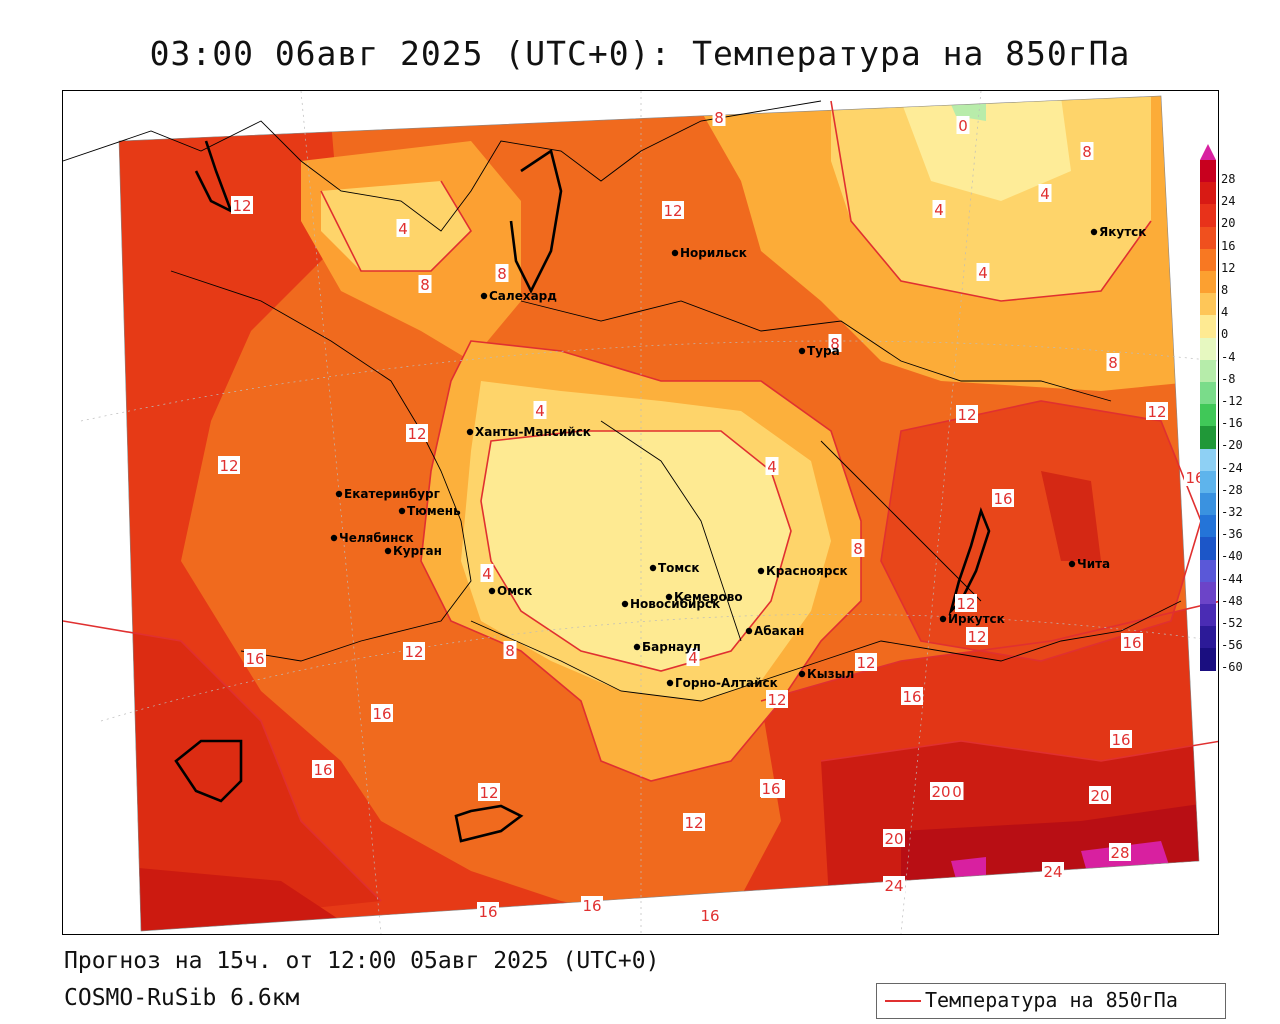  I want to click on contour-label: 24, so click(1052, 872).